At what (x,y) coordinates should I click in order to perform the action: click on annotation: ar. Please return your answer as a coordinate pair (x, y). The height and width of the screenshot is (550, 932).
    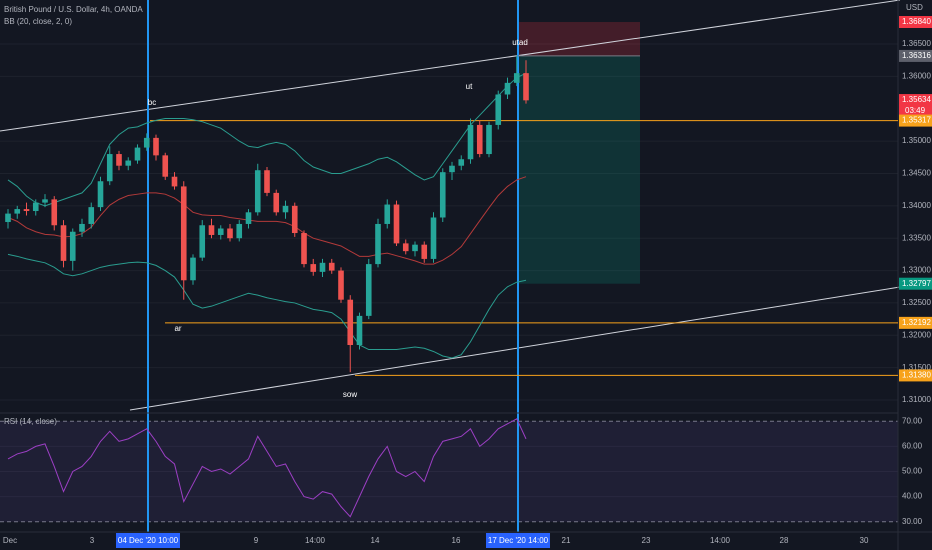
    Looking at the image, I should click on (177, 328).